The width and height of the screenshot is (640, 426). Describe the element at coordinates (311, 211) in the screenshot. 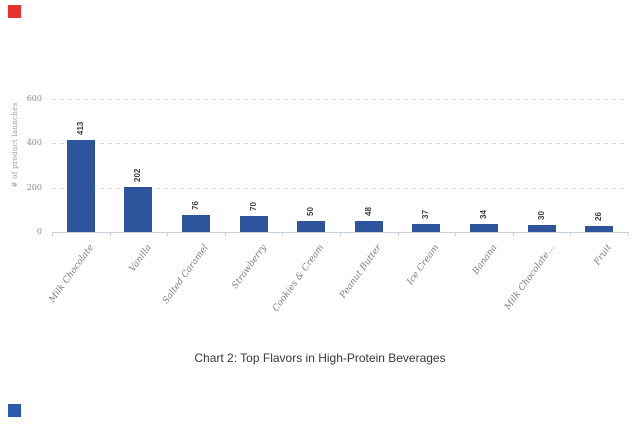

I see `bar-value-text: 50` at that location.